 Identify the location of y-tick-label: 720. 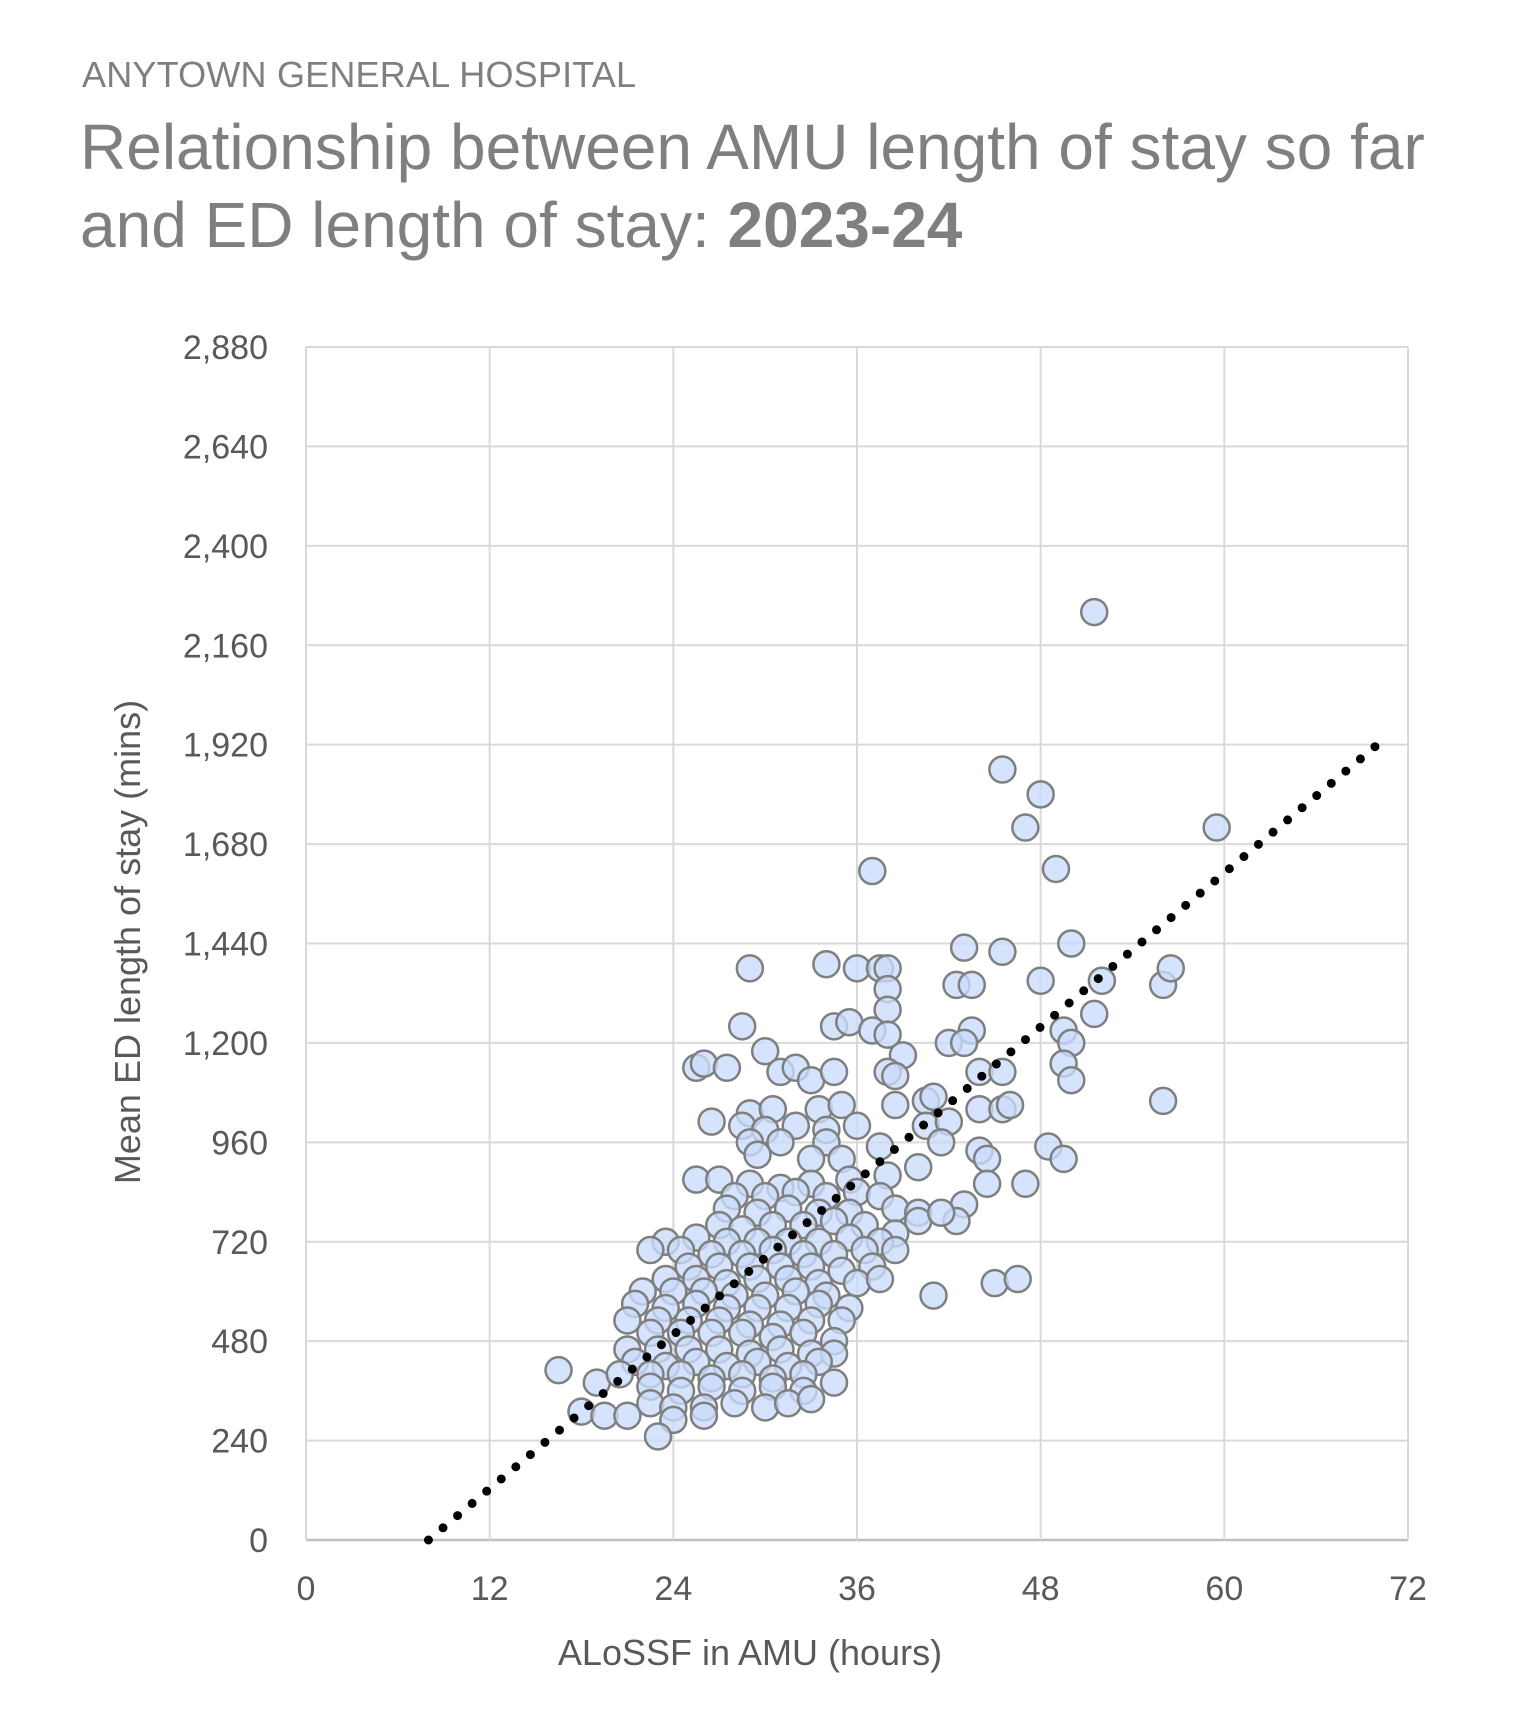
(239, 1243).